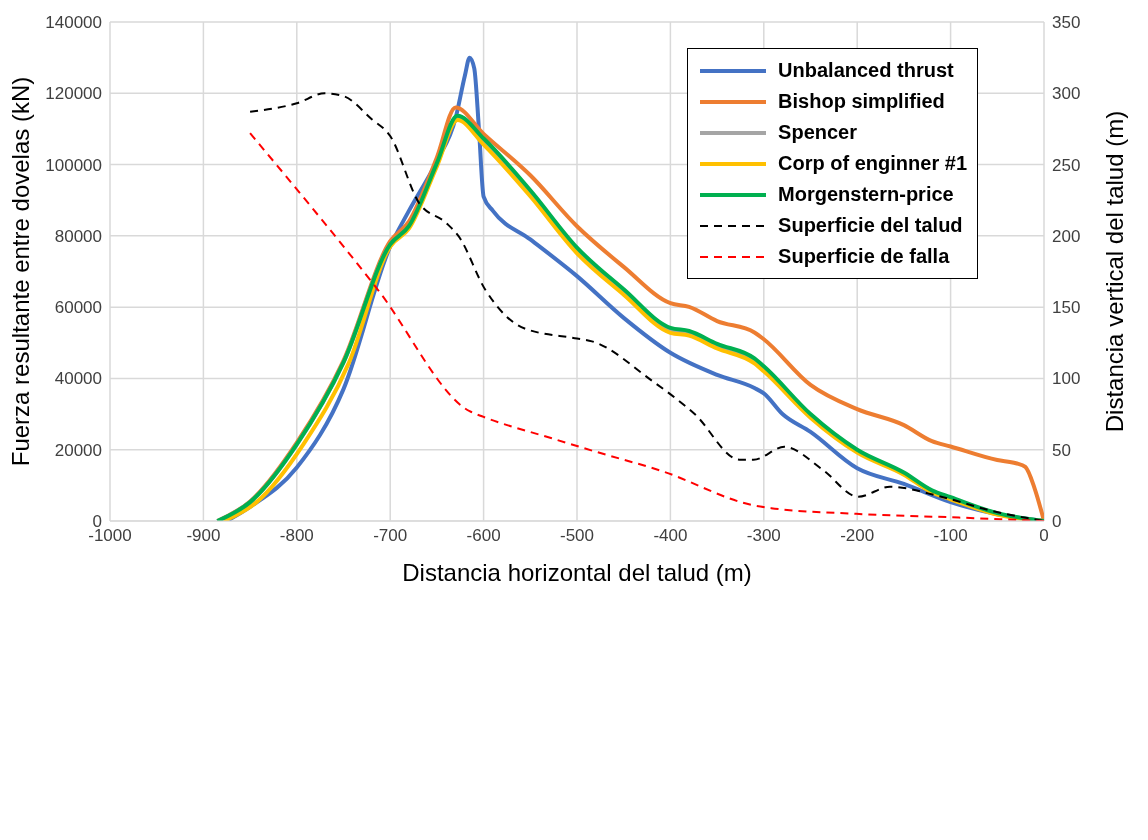  Describe the element at coordinates (390, 536) in the screenshot. I see `x-tick-label: -700` at that location.